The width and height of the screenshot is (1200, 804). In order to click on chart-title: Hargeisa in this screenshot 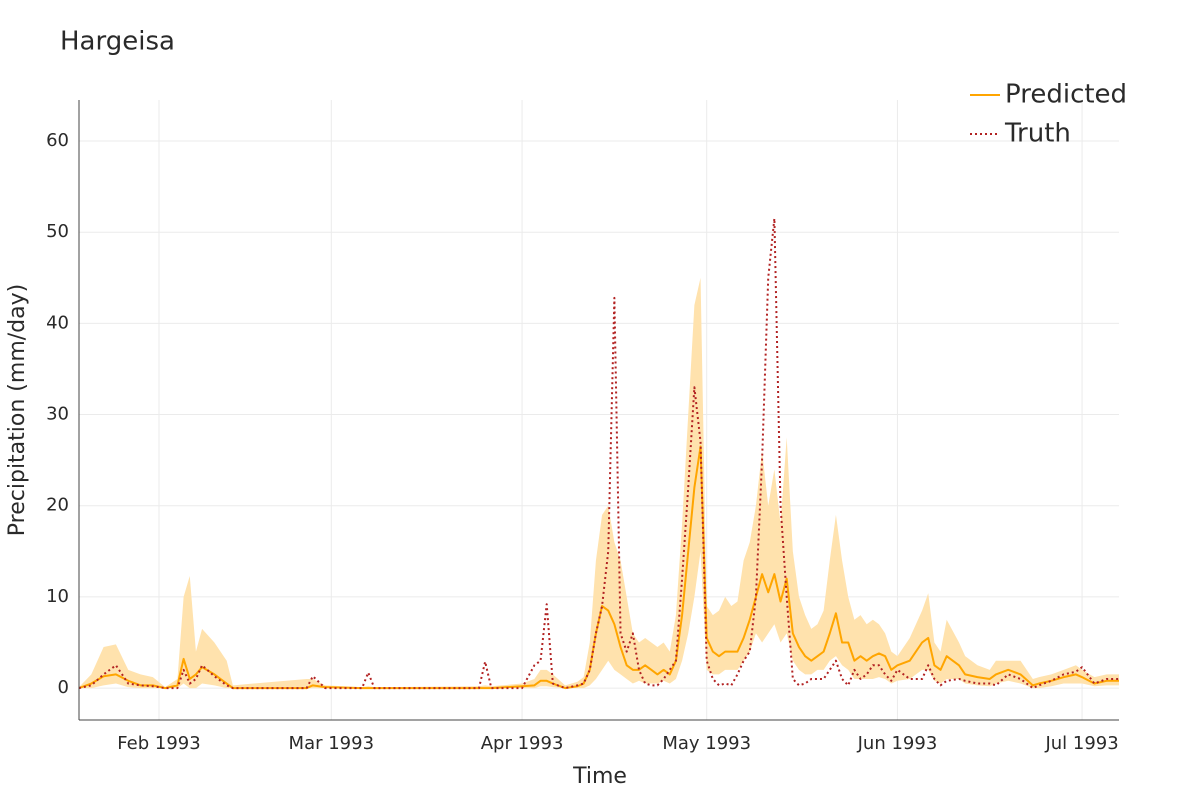, I will do `click(117, 42)`.